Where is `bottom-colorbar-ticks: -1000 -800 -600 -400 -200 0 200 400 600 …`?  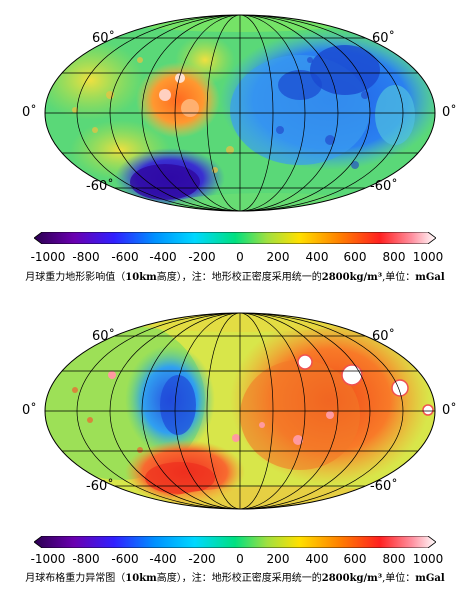
bottom-colorbar-ticks: -1000 -800 -600 -400 -200 0 200 400 600 … is located at coordinates (235, 560).